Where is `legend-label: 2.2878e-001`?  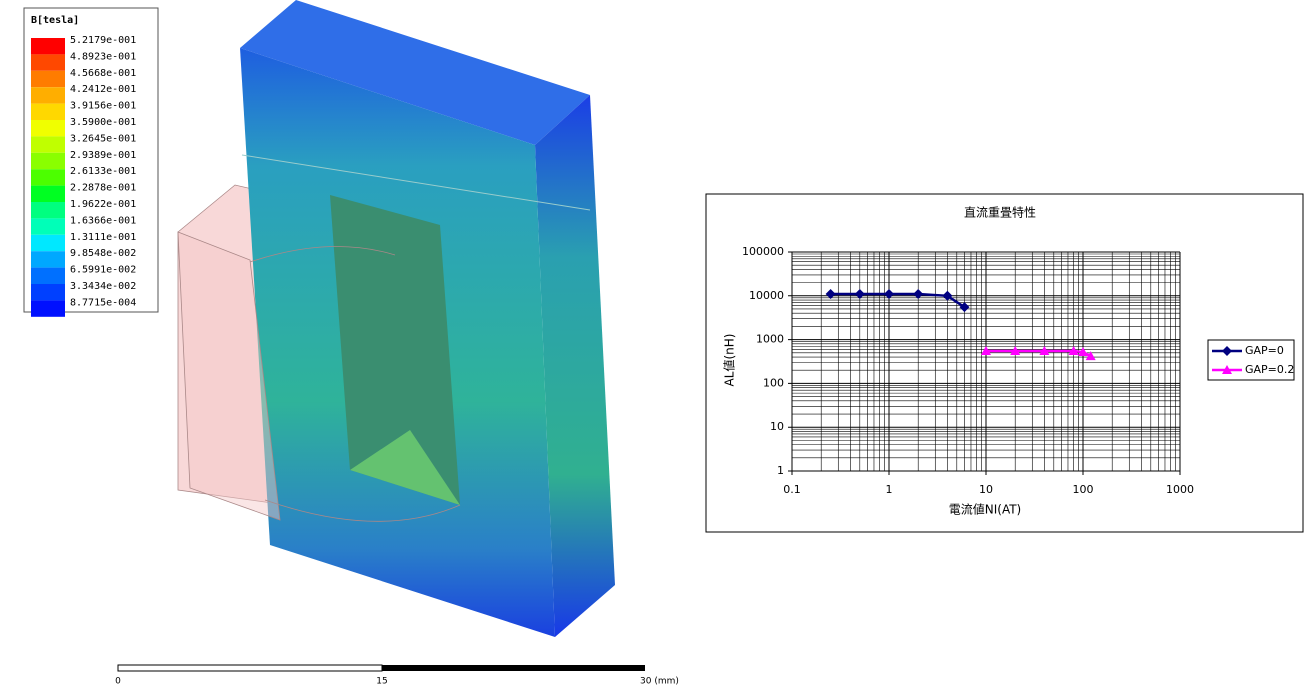 legend-label: 2.2878e-001 is located at coordinates (103, 188).